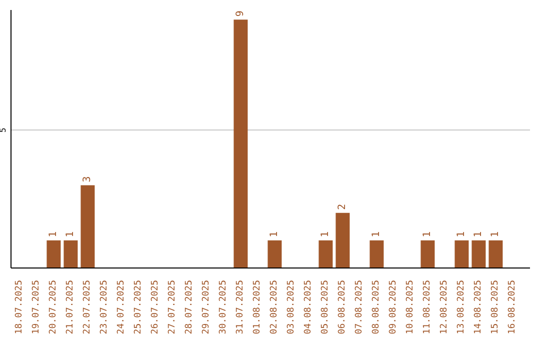 The width and height of the screenshot is (540, 340). What do you see at coordinates (342, 207) in the screenshot?
I see `data-label: 2` at bounding box center [342, 207].